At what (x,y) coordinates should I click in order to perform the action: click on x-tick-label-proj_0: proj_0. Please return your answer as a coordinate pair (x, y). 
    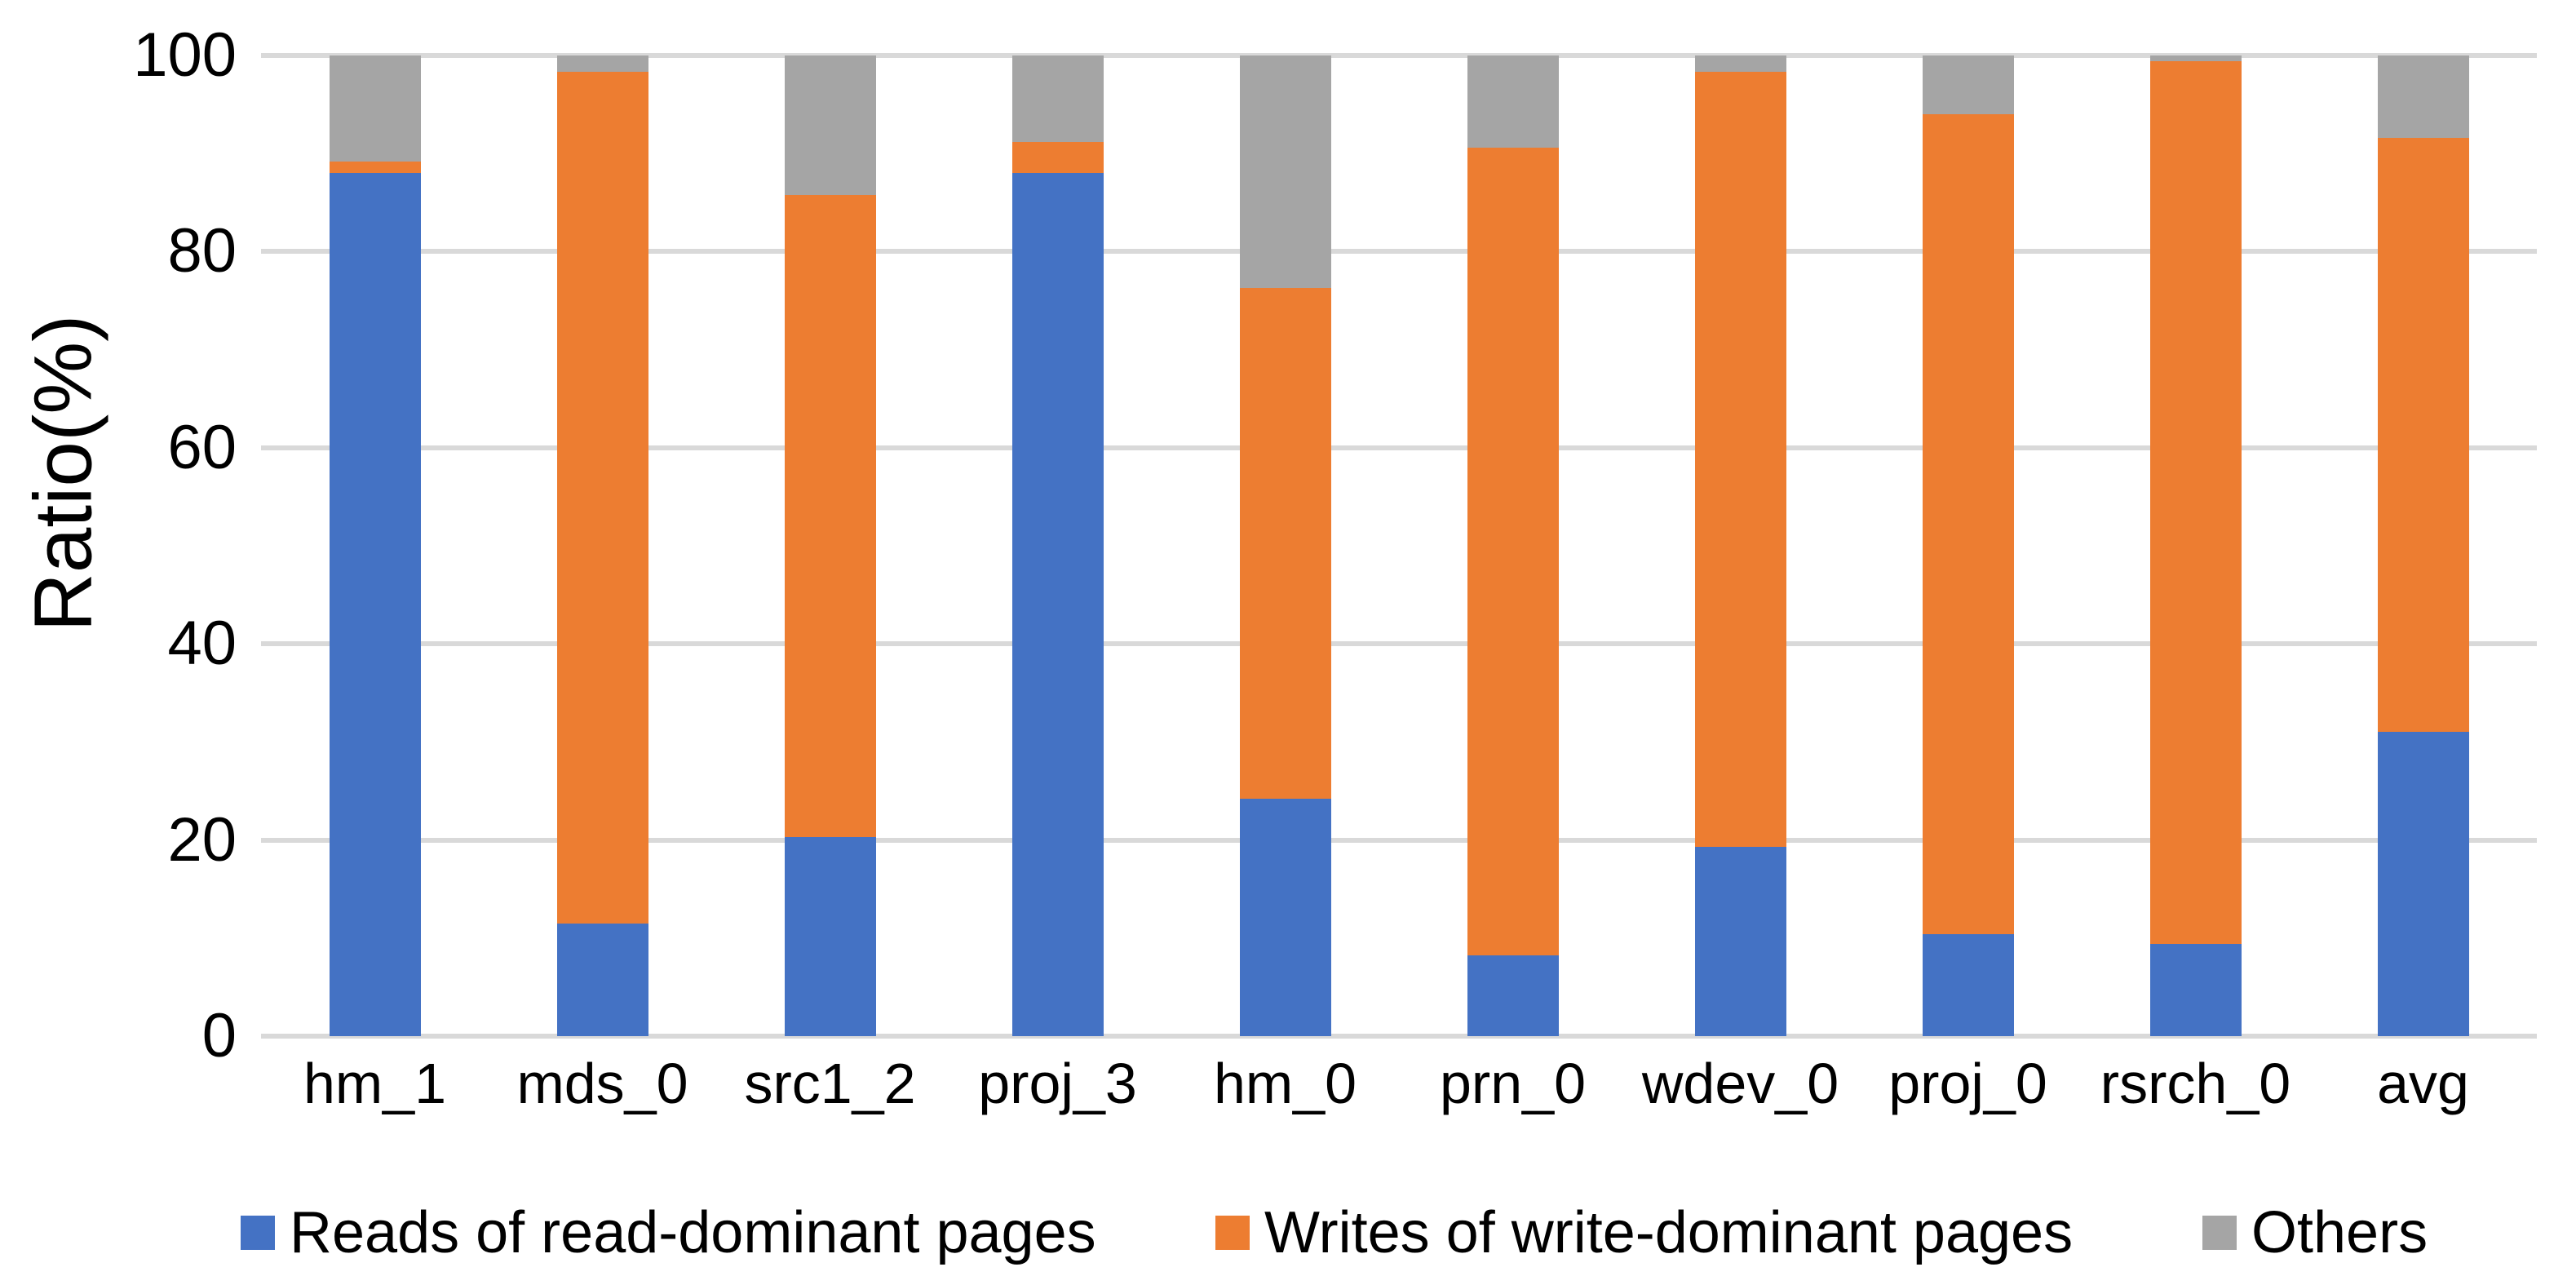
    Looking at the image, I should click on (1967, 1084).